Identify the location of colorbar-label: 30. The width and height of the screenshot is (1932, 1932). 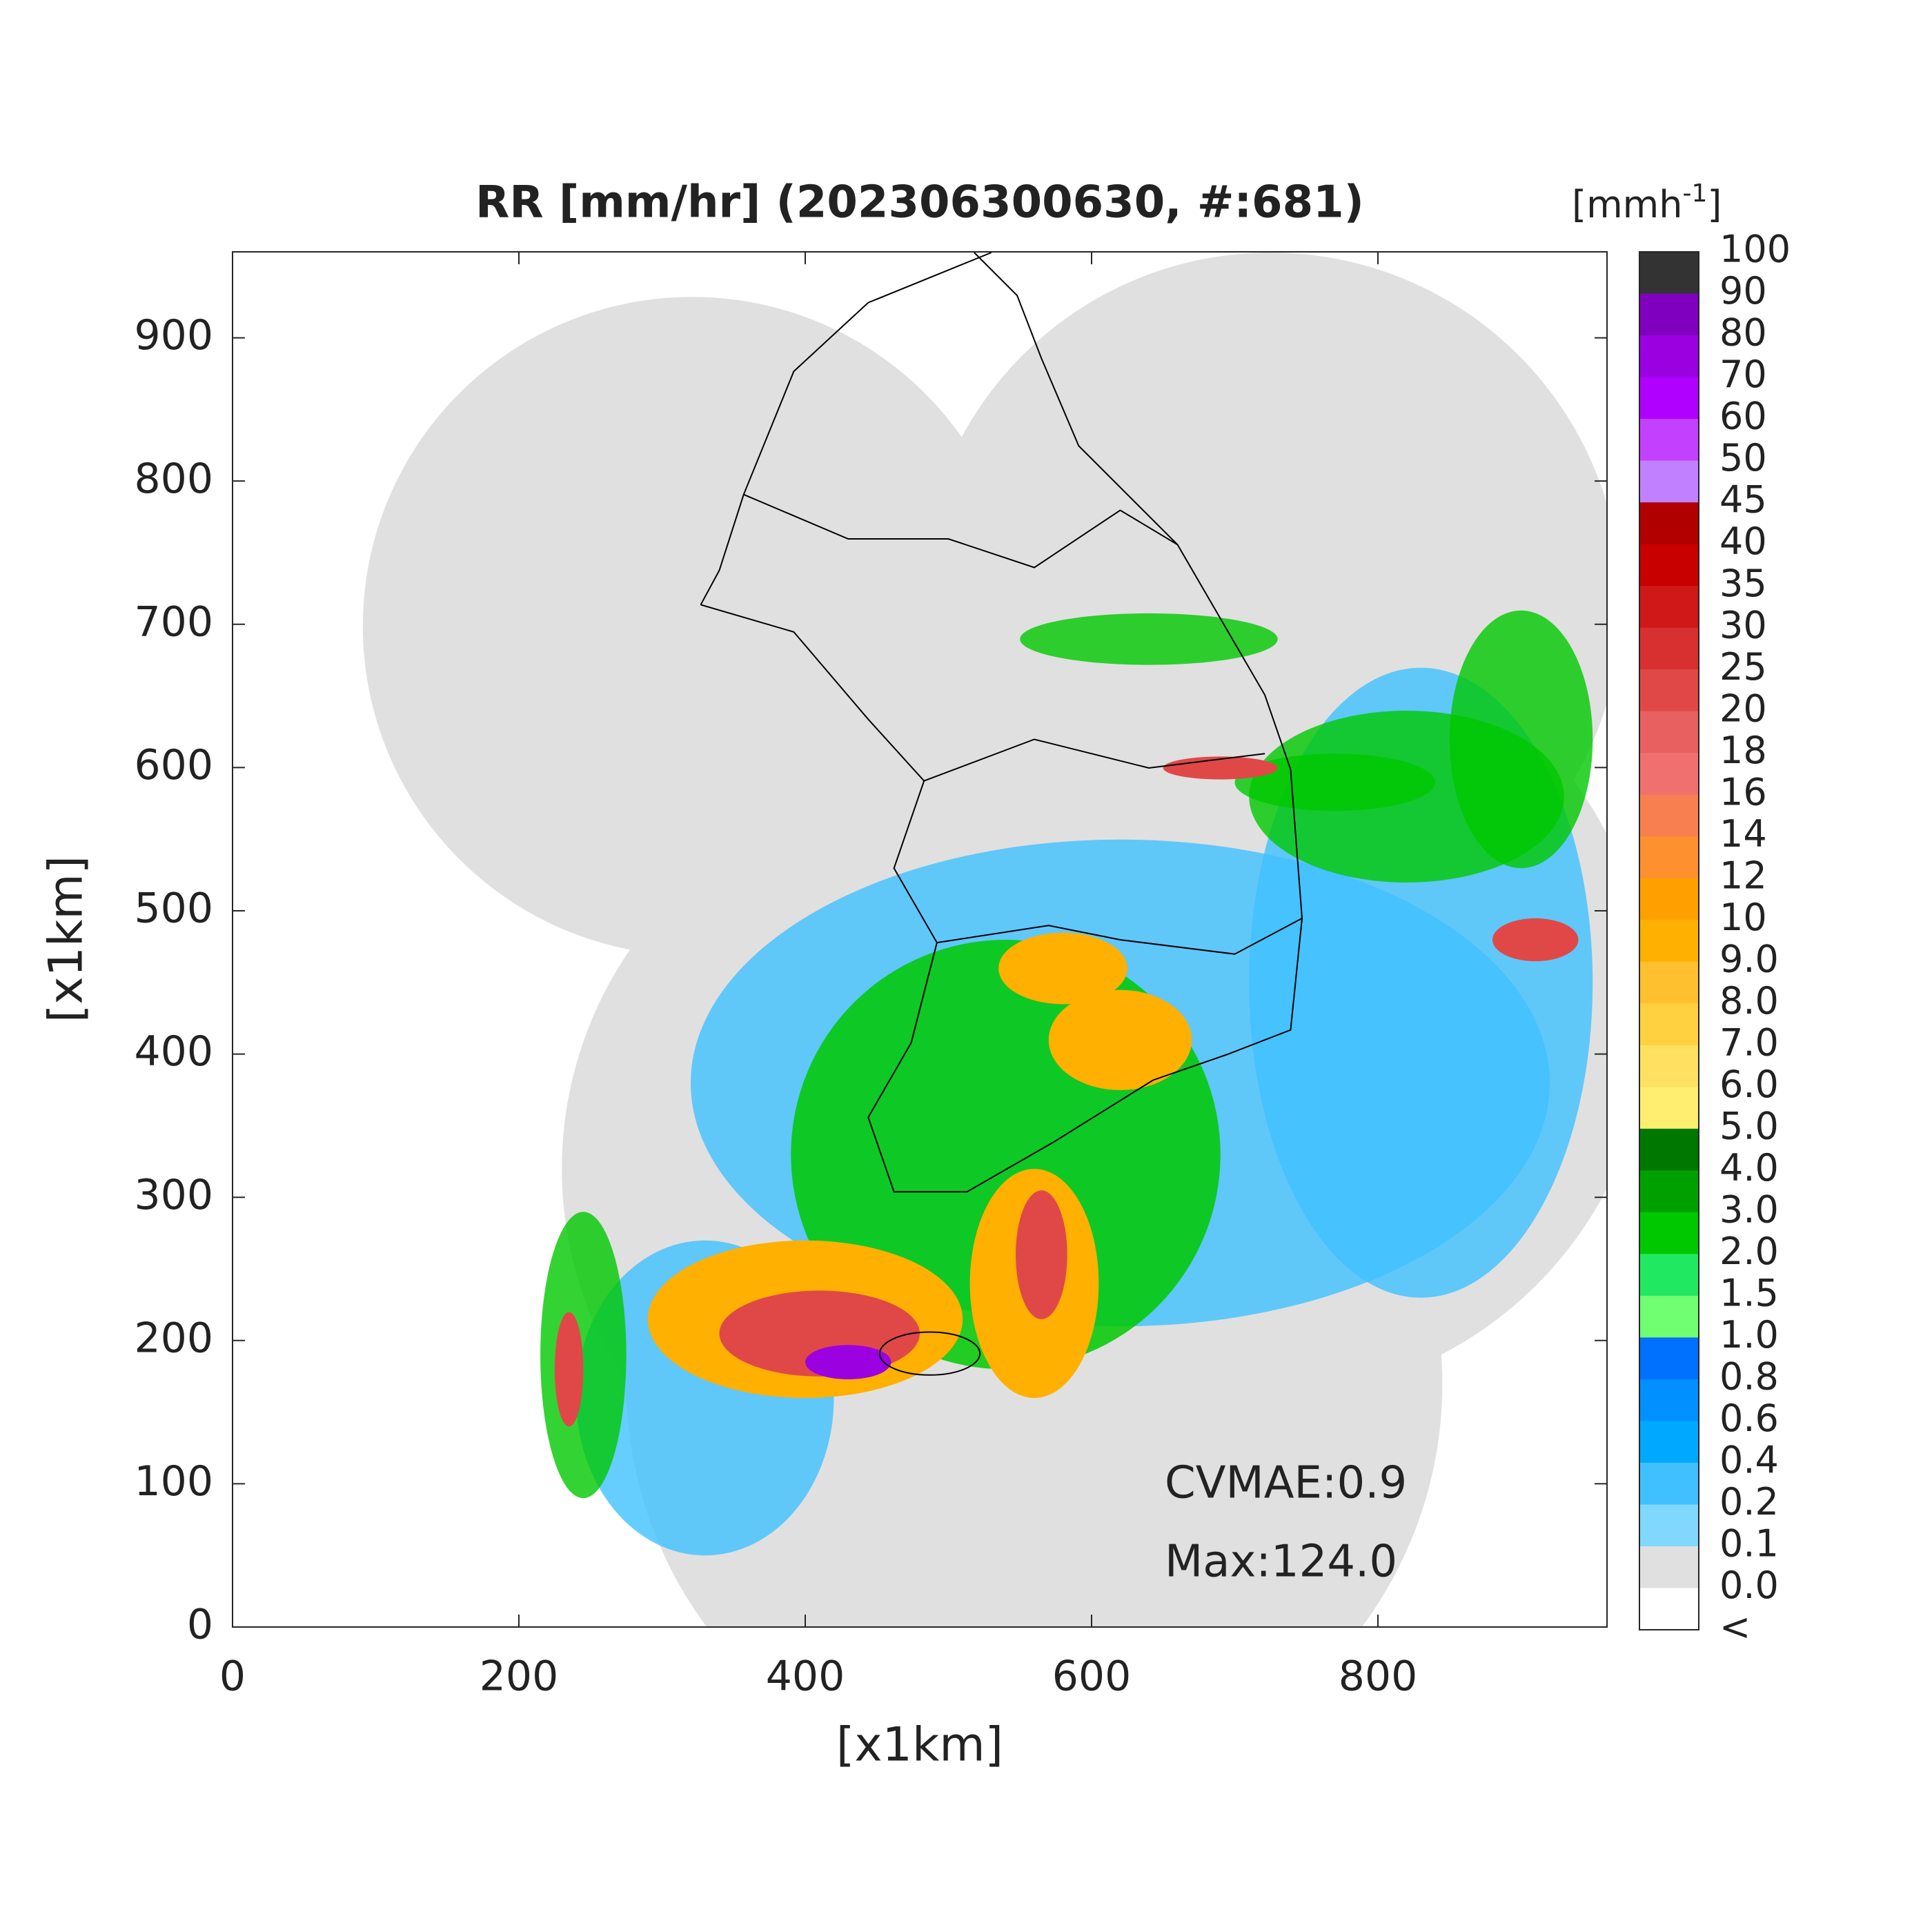
(1743, 625).